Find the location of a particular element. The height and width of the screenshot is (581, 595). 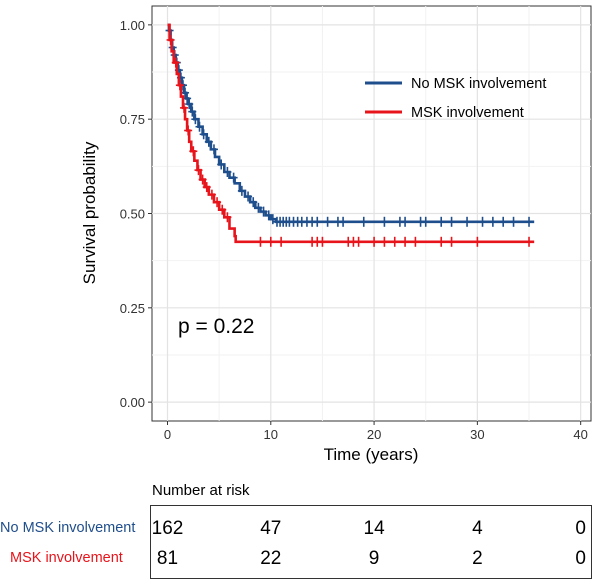

x-tick-label: 30 is located at coordinates (477, 434).